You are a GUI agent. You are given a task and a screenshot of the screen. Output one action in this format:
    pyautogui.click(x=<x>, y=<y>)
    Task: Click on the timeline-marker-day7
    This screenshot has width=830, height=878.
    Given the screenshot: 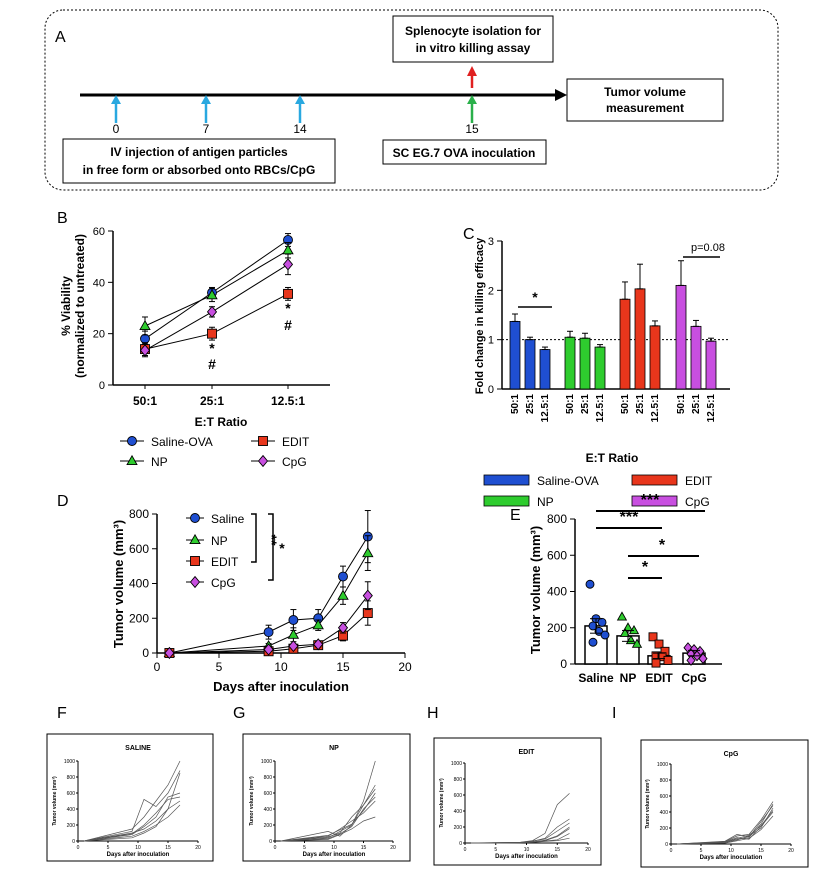 What is the action you would take?
    pyautogui.click(x=206, y=109)
    